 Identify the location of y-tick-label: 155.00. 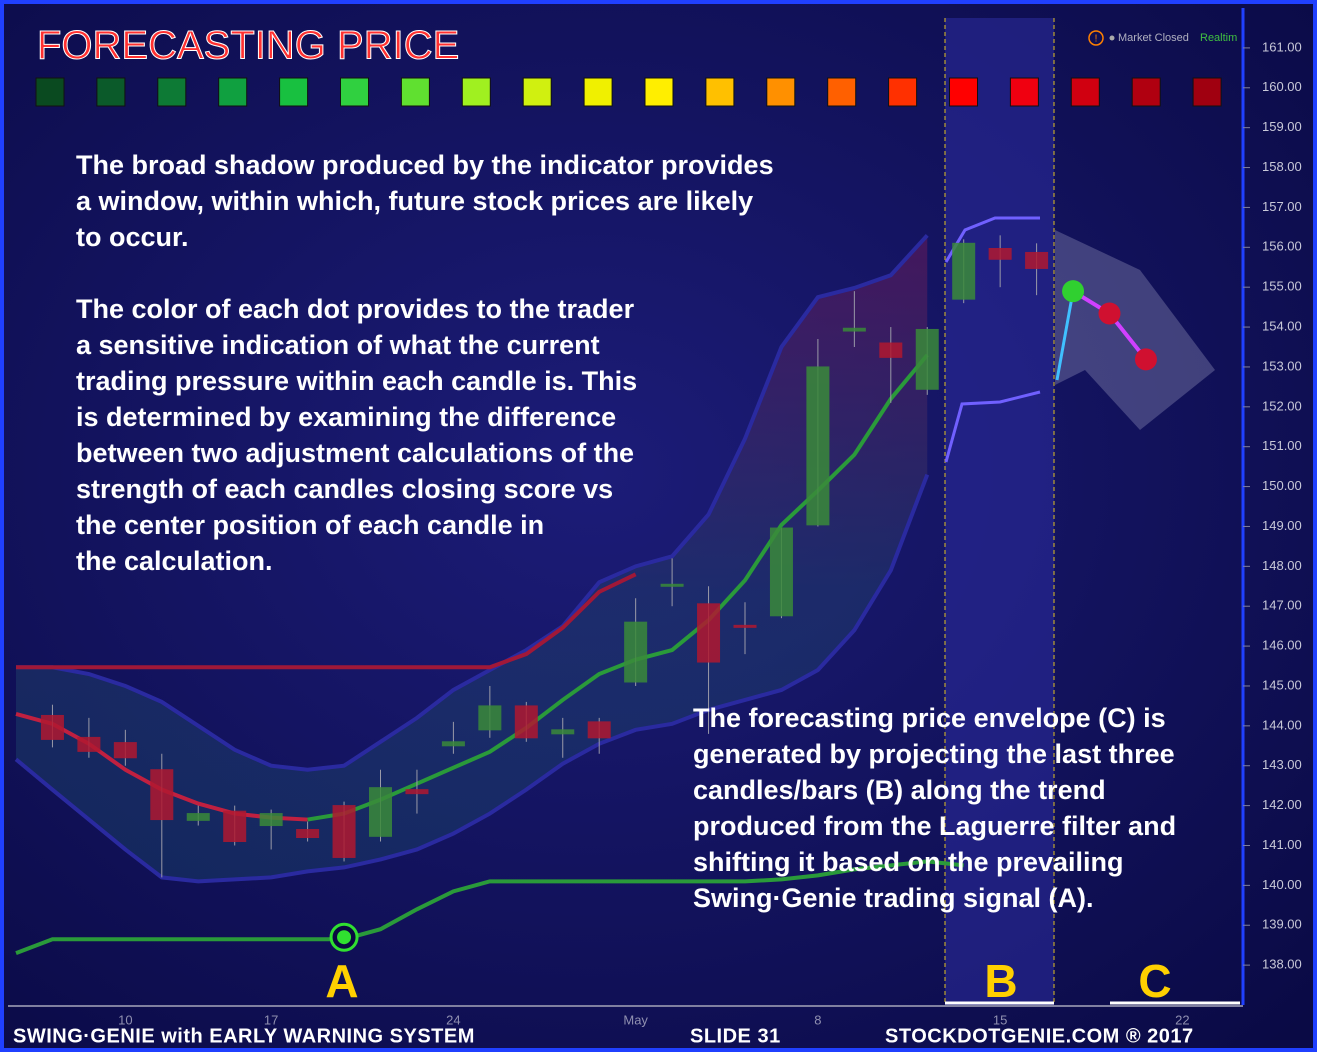
(1282, 286).